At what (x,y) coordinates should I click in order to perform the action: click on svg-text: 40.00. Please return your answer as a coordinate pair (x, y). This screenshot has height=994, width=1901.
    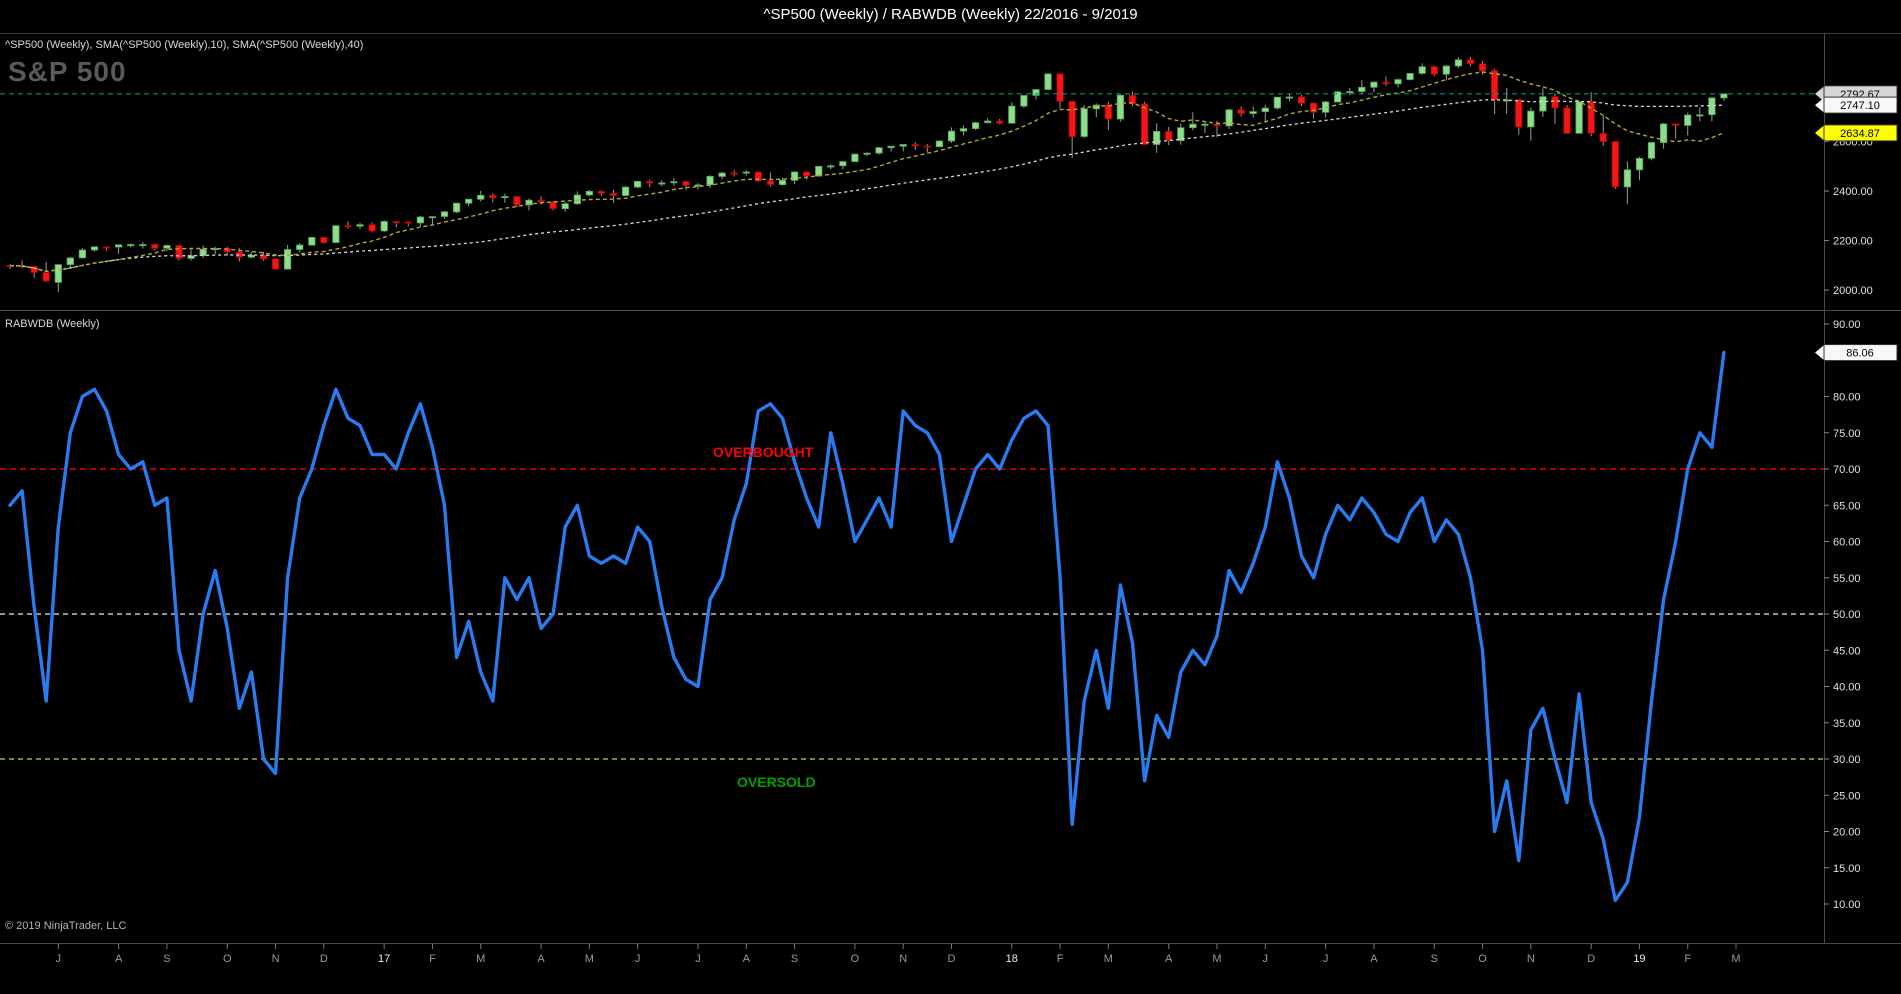
    Looking at the image, I should click on (1847, 688).